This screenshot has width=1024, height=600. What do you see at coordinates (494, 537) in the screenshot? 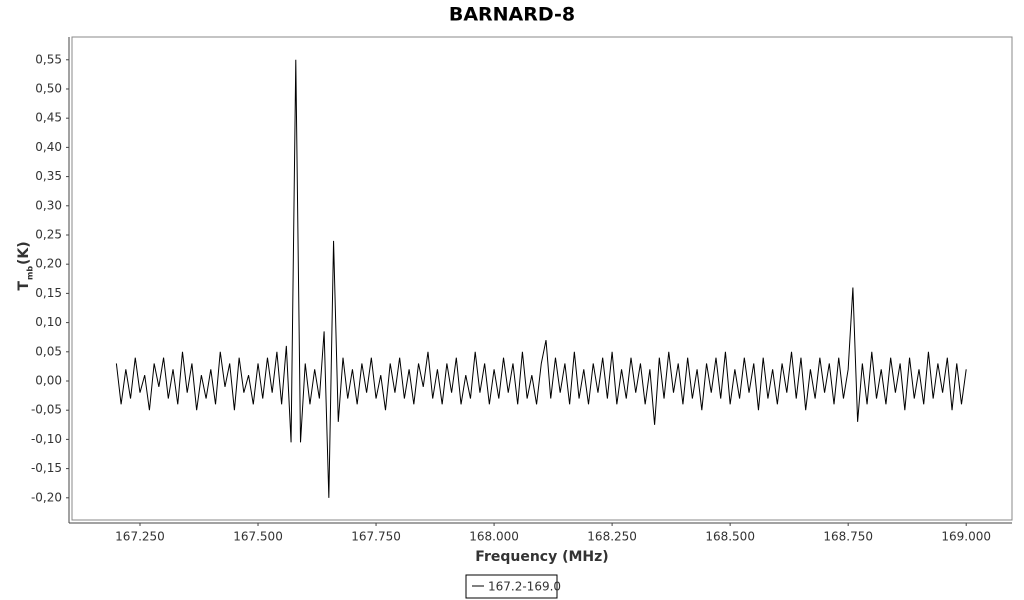
I see `x-tick-label: 168.000` at bounding box center [494, 537].